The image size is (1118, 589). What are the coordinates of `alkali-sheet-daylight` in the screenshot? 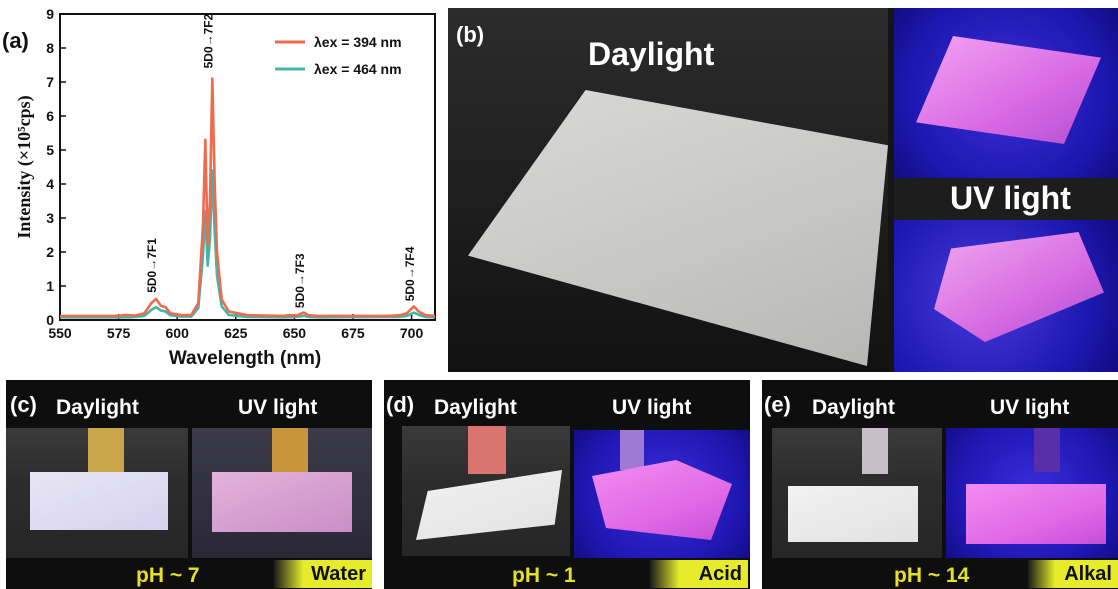 It's located at (853, 514).